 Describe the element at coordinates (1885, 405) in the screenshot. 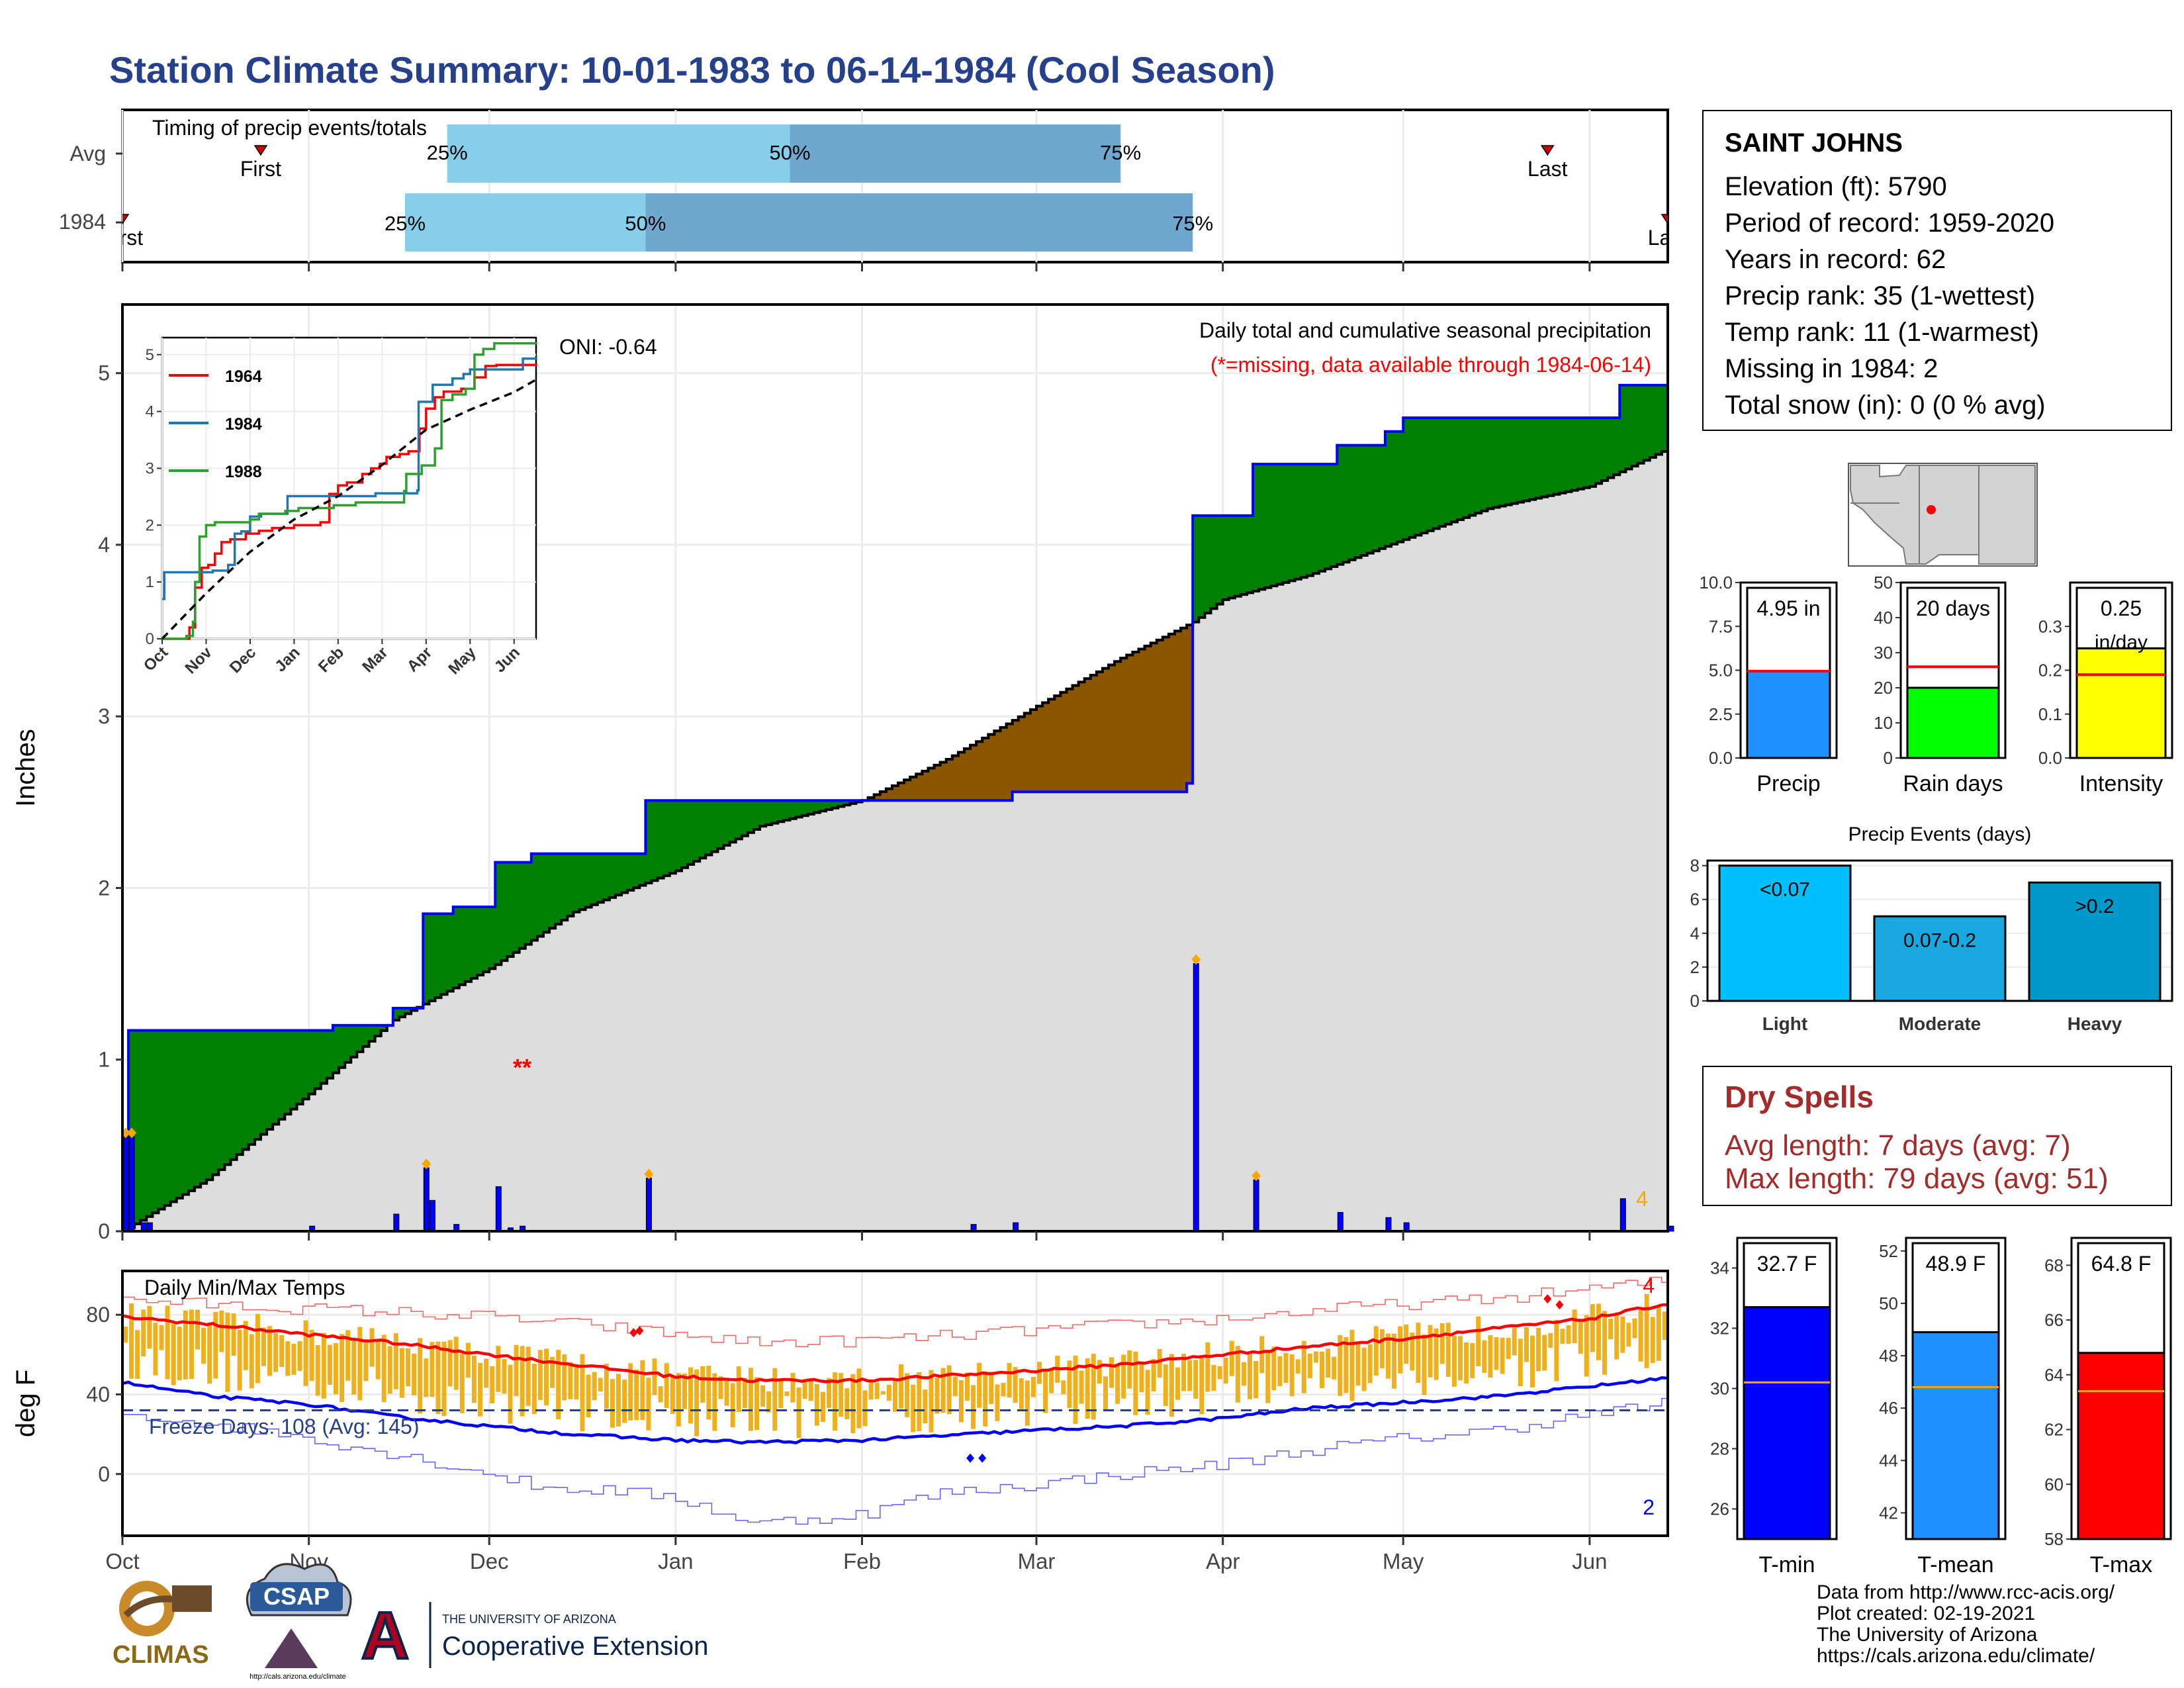

I see `station-snow: Total snow (in): 0 (0 % avg)` at that location.